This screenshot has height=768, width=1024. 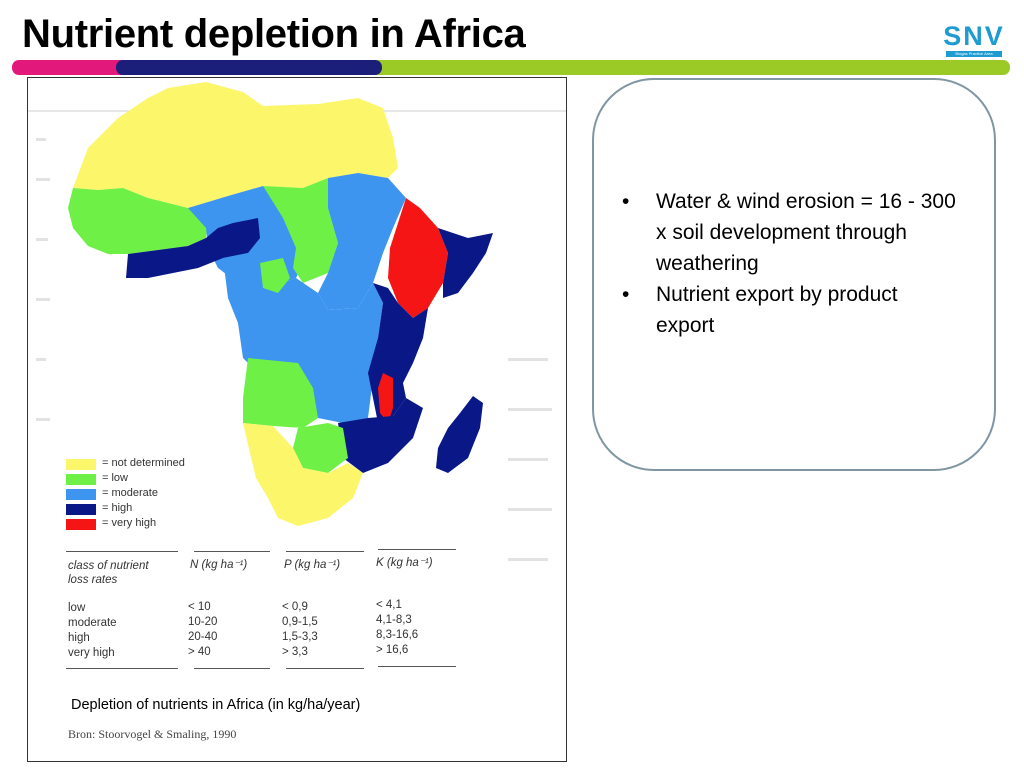 I want to click on map-region-zimbabwe-low, so click(x=320, y=448).